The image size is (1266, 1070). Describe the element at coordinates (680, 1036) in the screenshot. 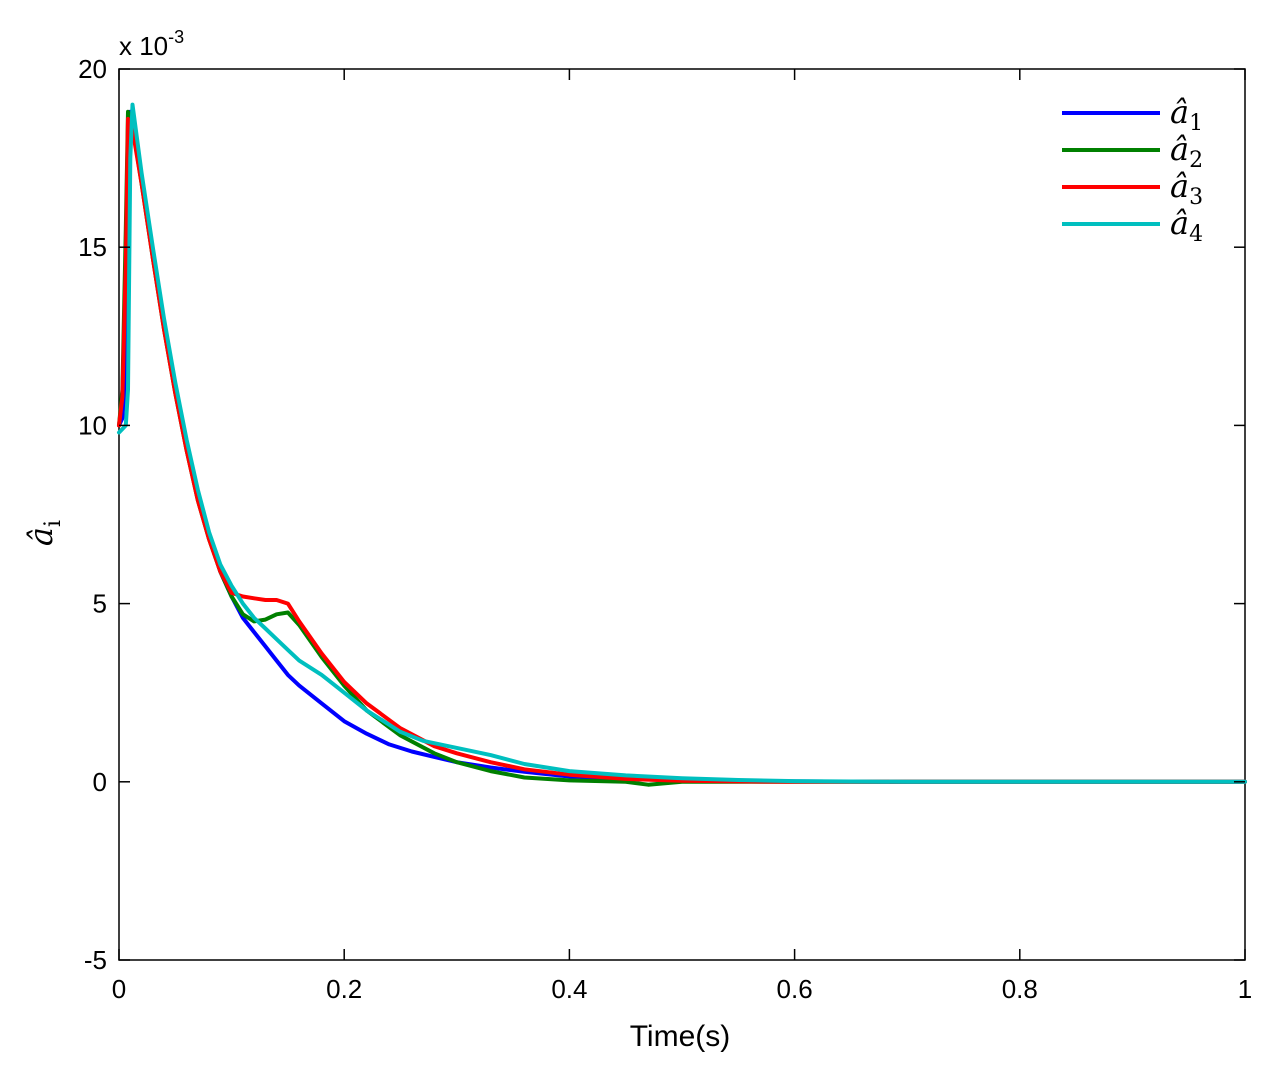

I see `x-axis-label: Time(s)` at that location.